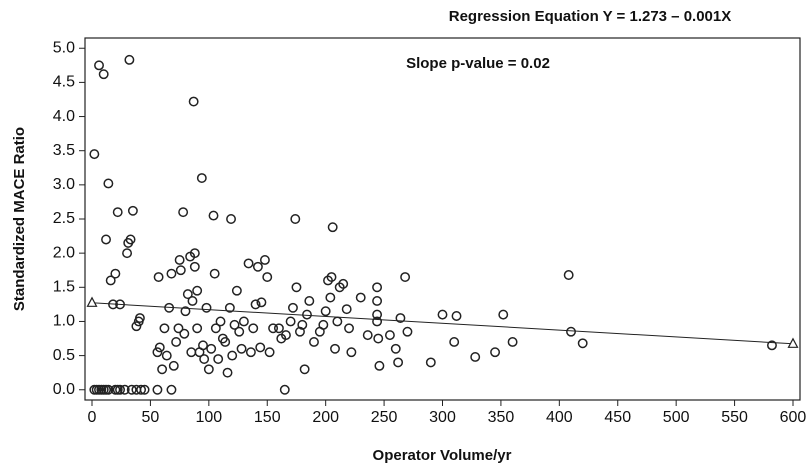  Describe the element at coordinates (442, 417) in the screenshot. I see `x-tick-label: 300` at that location.